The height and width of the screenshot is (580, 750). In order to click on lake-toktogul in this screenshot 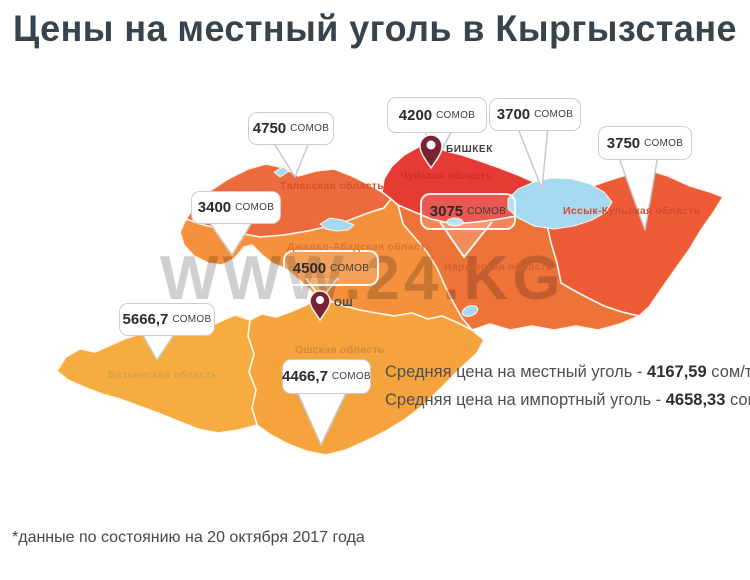, I will do `click(337, 224)`.